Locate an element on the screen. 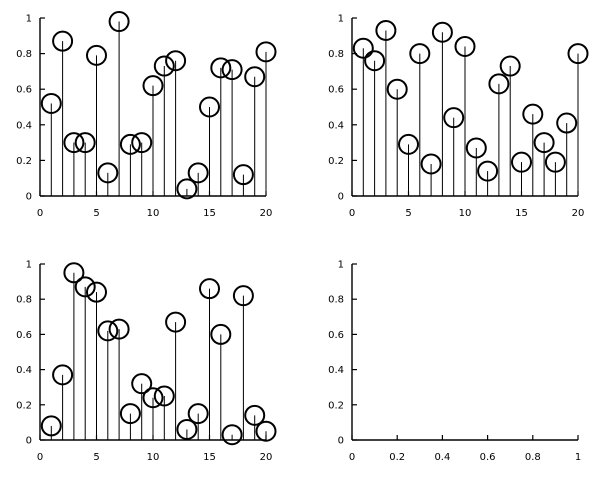 This screenshot has width=612, height=486. x-tick-label: 0.4 is located at coordinates (442, 457).